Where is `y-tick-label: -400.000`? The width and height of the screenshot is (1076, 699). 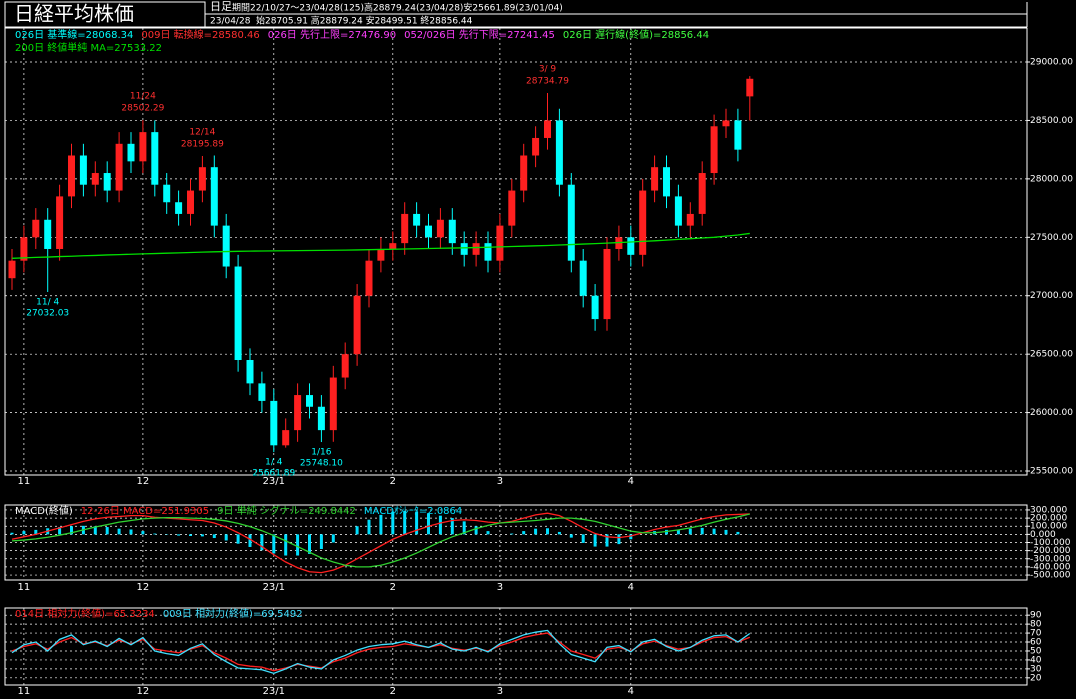
y-tick-label: -400.000 is located at coordinates (1050, 567).